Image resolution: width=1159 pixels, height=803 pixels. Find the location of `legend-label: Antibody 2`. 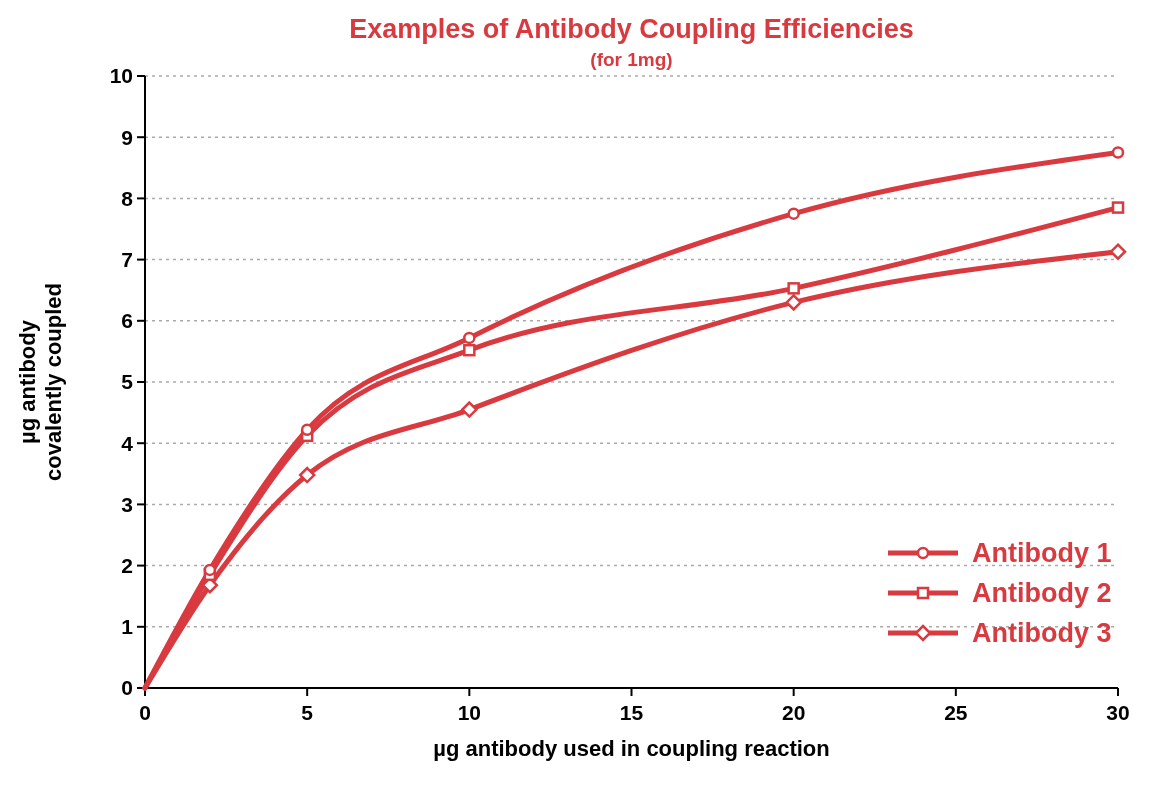

legend-label: Antibody 2 is located at coordinates (1042, 593).